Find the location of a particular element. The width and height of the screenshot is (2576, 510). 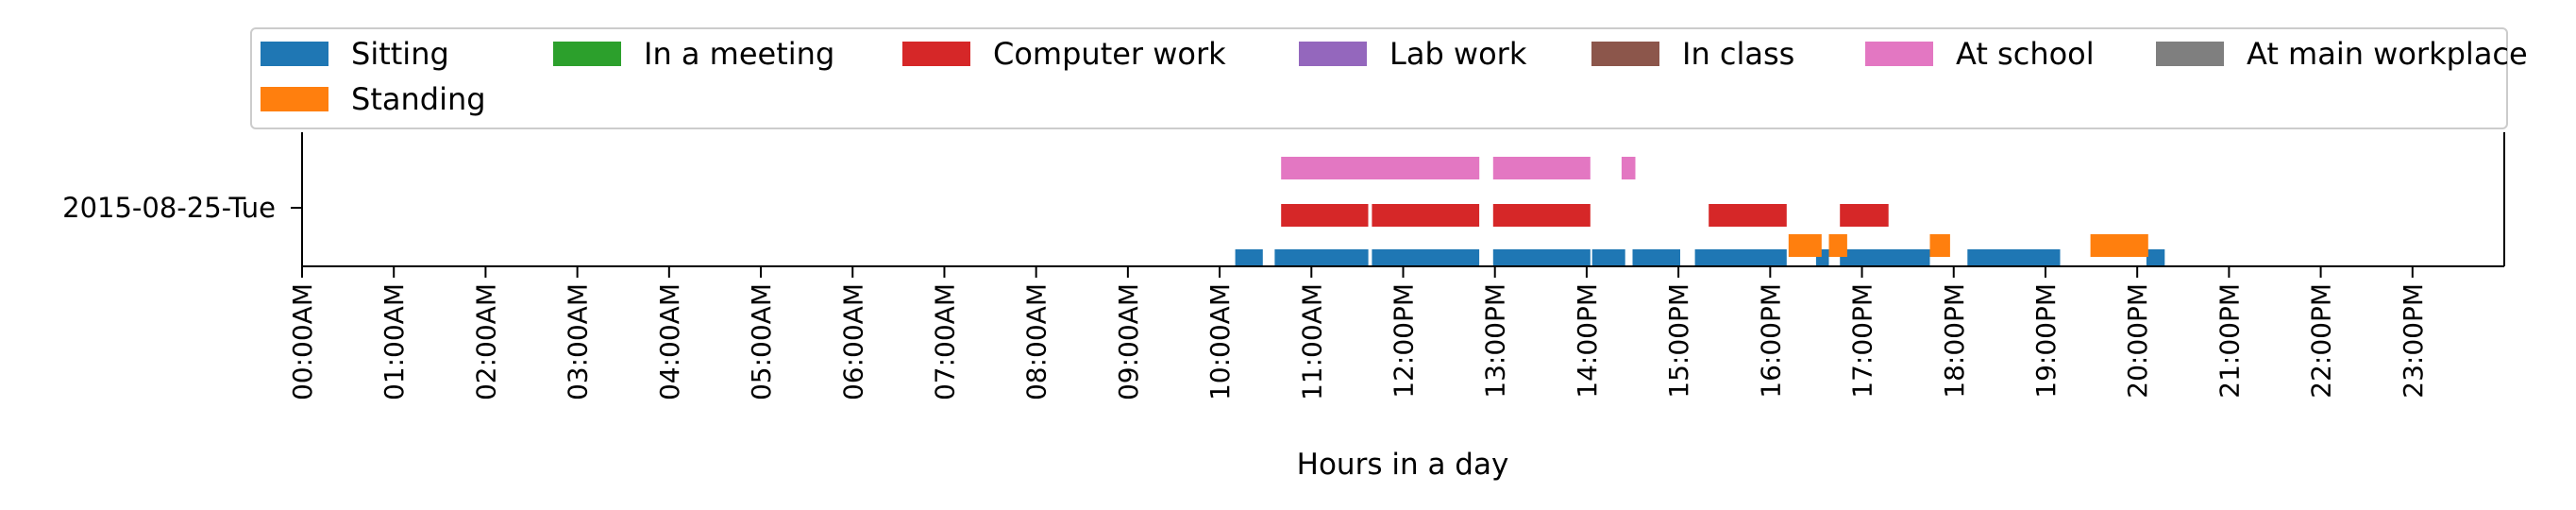

x-tick: 06:00AM is located at coordinates (852, 333).